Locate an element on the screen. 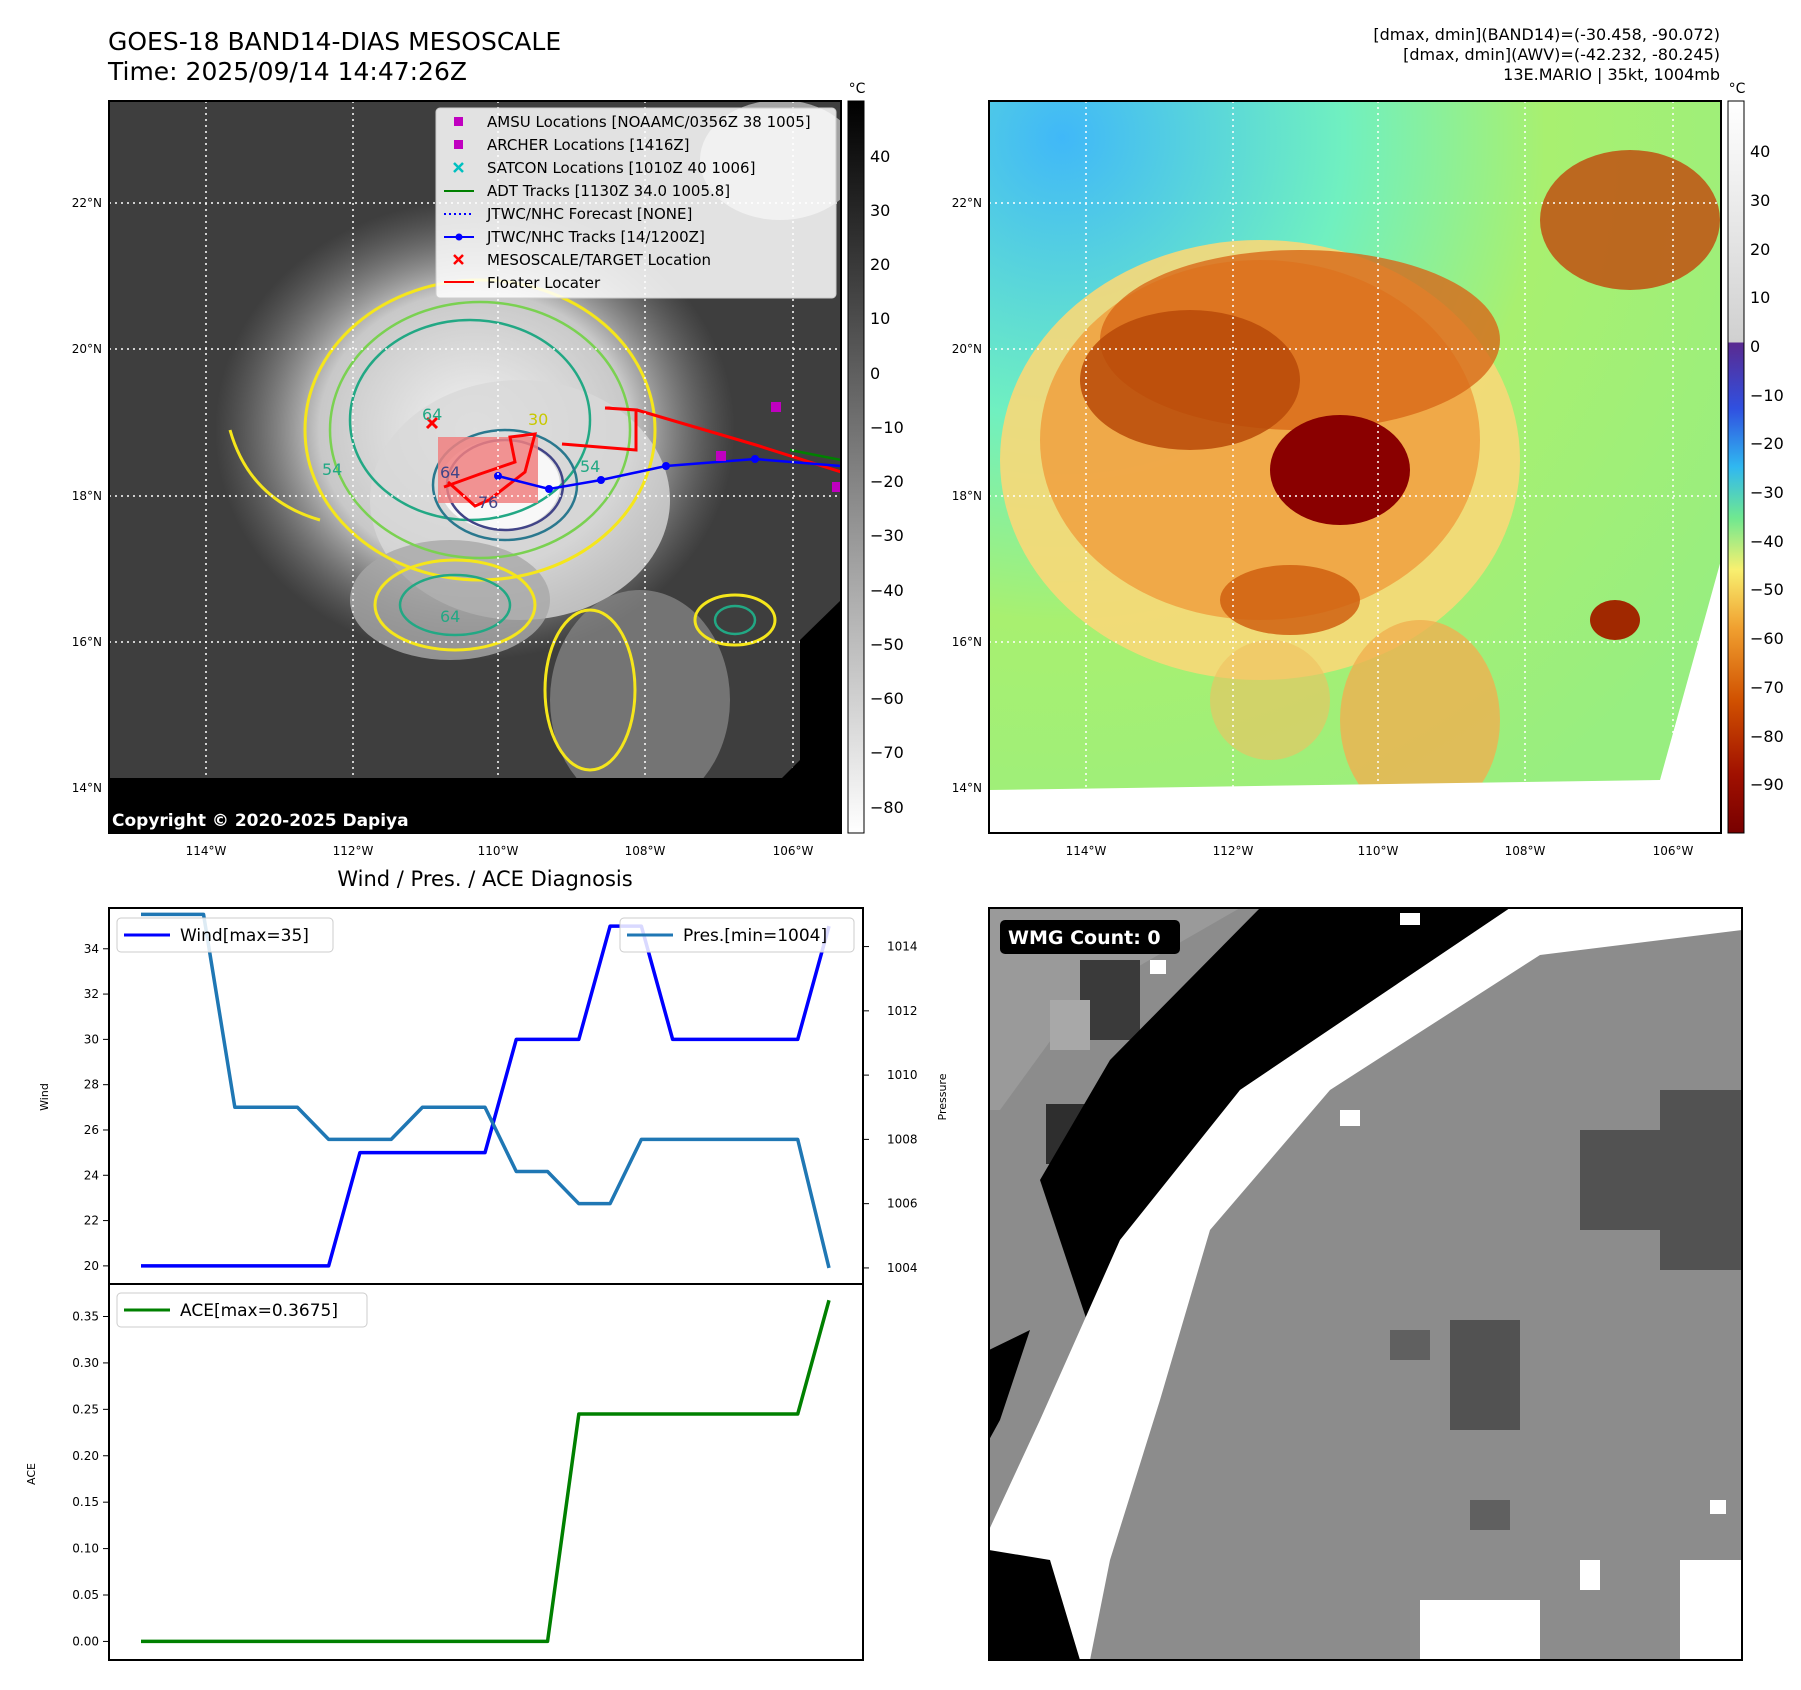 The height and width of the screenshot is (1690, 1801). legend-label: MESOSCALE/TARGET Location is located at coordinates (599, 260).